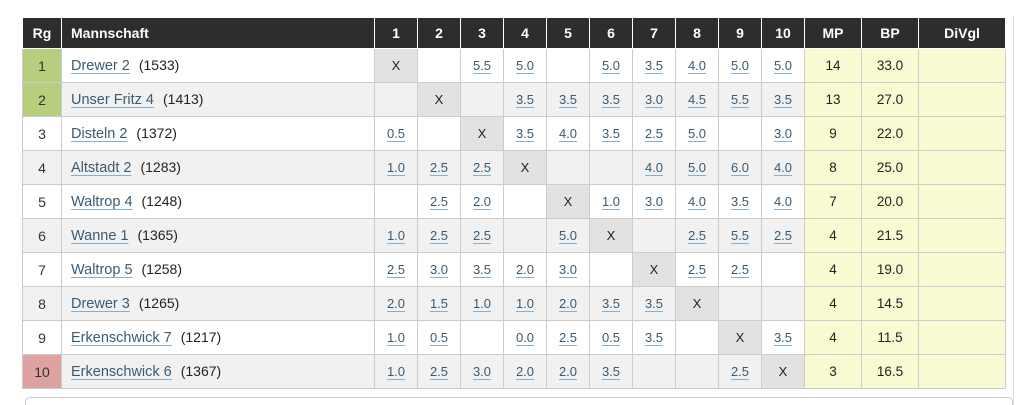 The image size is (1024, 405). What do you see at coordinates (439, 303) in the screenshot?
I see `result-link: 1.5` at bounding box center [439, 303].